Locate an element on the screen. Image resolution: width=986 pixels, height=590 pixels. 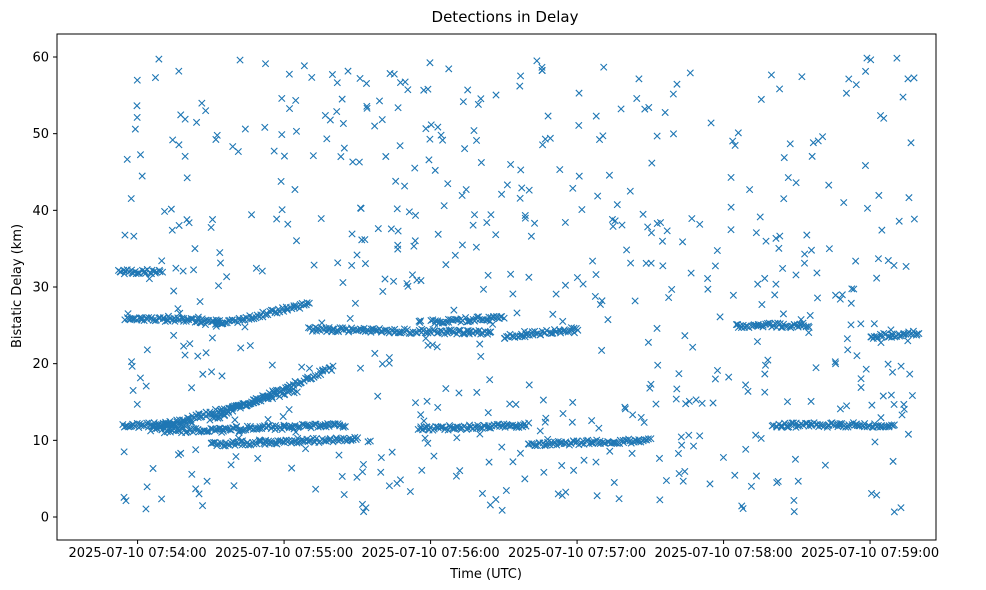
x-tick-label: 2025-07-10 07:54:00 is located at coordinates (138, 553).